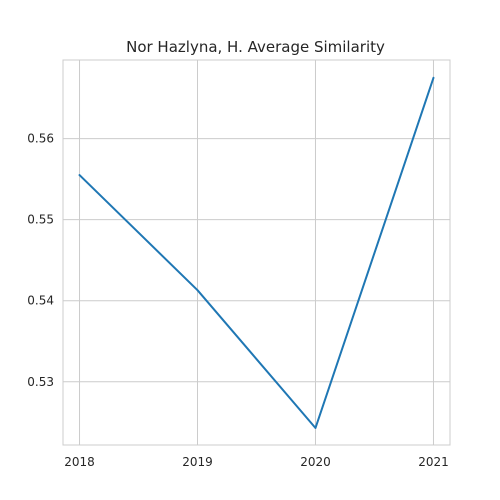  What do you see at coordinates (433, 462) in the screenshot?
I see `x-tick-label: 2021` at bounding box center [433, 462].